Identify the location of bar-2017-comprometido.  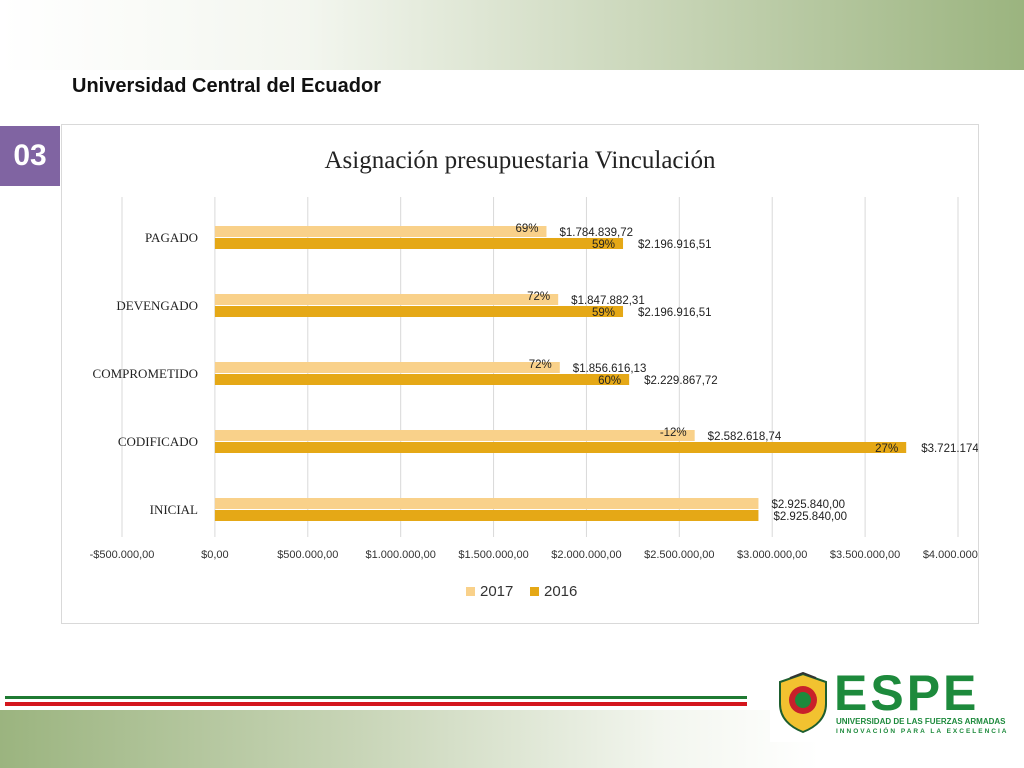
(387, 367).